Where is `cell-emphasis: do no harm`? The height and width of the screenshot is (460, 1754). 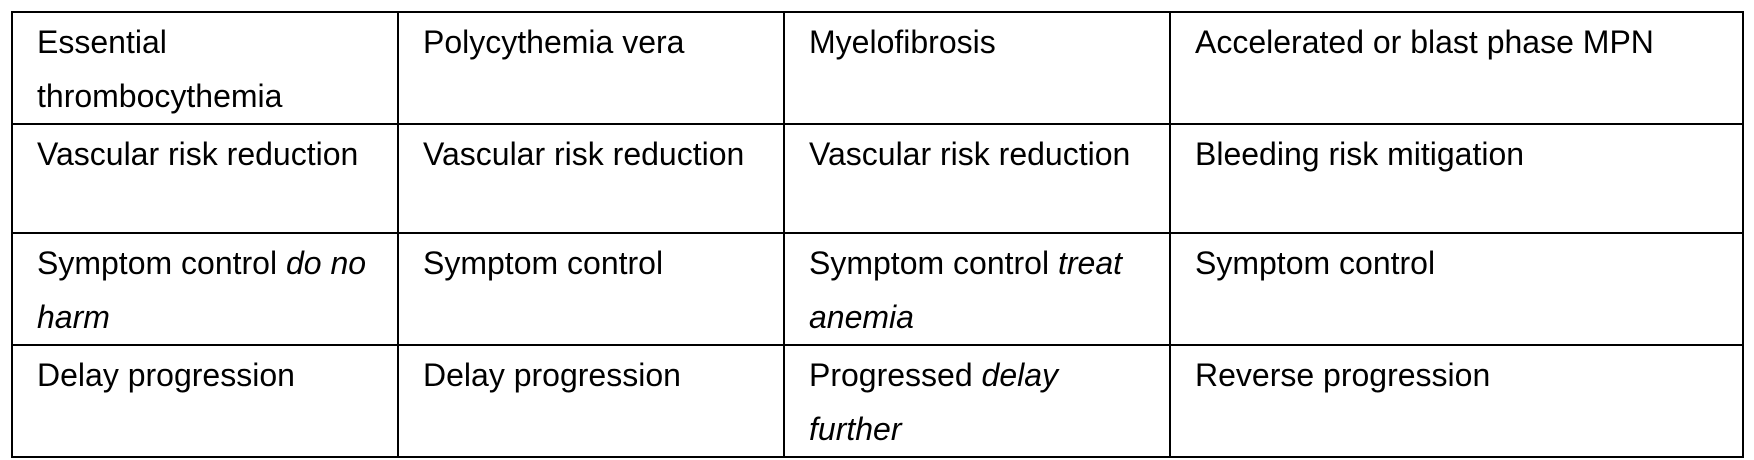 cell-emphasis: do no harm is located at coordinates (202, 290).